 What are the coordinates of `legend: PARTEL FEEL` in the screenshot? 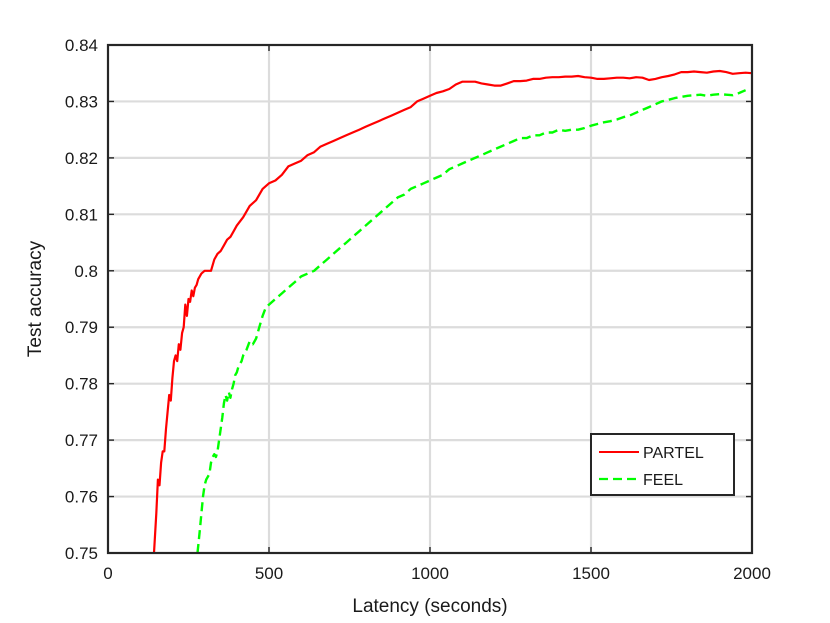 It's located at (662, 464).